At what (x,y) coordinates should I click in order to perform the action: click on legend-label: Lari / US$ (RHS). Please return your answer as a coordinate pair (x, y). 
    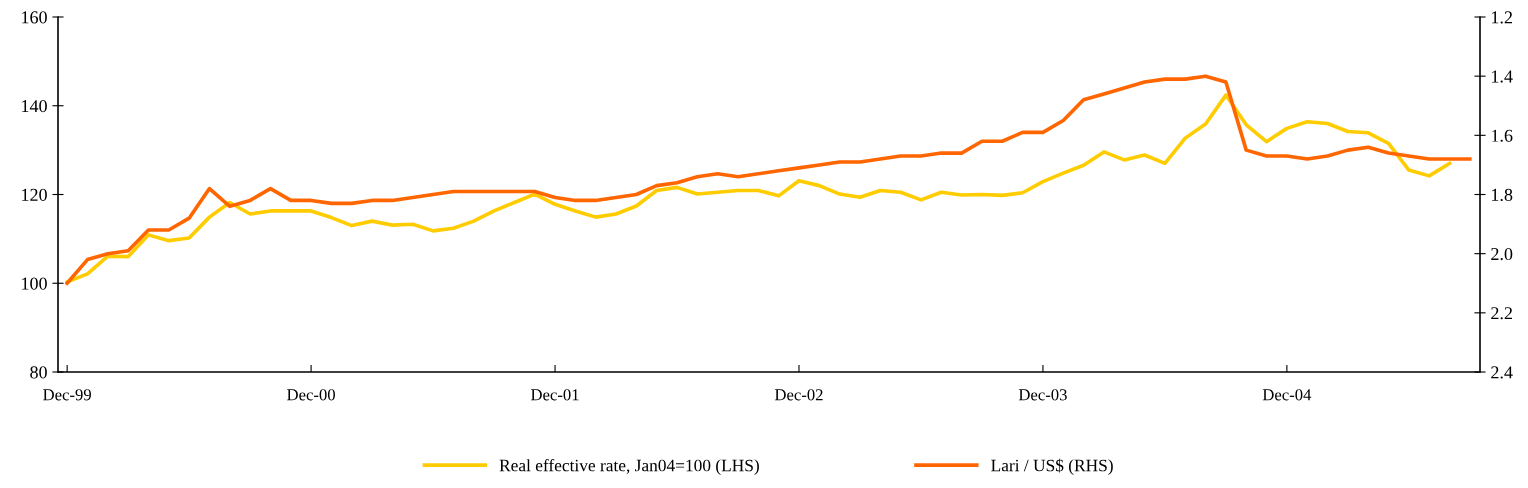
    Looking at the image, I should click on (1052, 466).